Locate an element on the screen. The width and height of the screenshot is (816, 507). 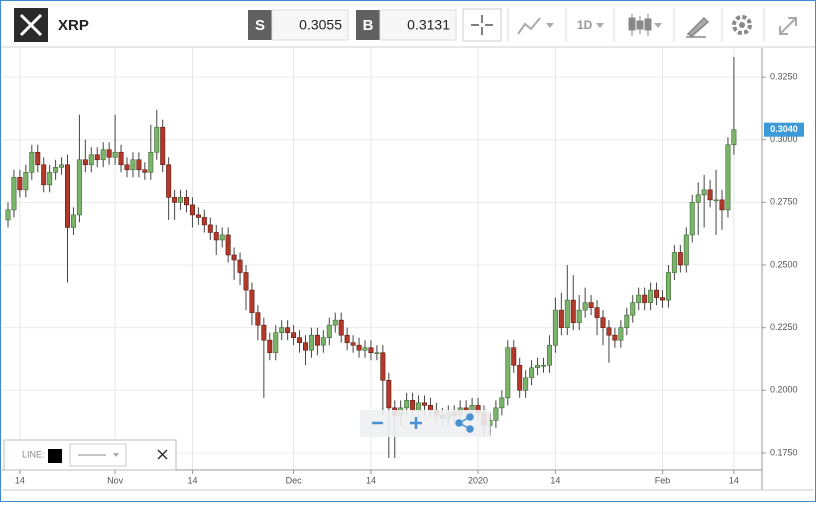
y-tick-label: 0.2750 is located at coordinates (784, 202).